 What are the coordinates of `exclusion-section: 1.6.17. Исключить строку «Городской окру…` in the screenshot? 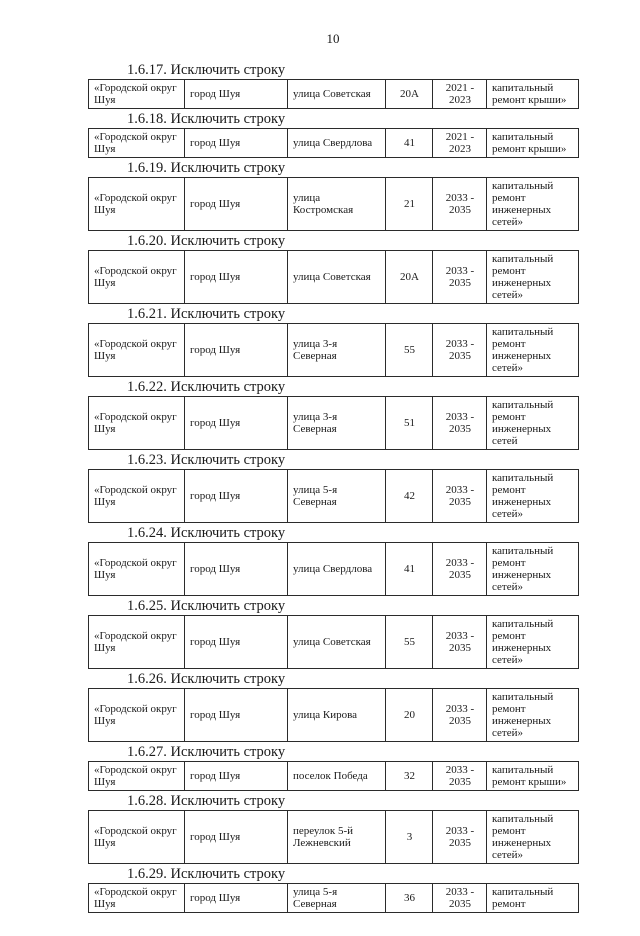 It's located at (333, 85).